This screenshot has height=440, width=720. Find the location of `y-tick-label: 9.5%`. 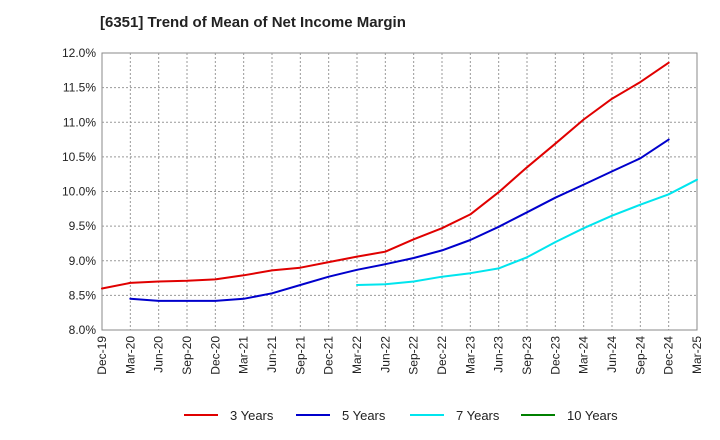

y-tick-label: 9.5% is located at coordinates (83, 226).